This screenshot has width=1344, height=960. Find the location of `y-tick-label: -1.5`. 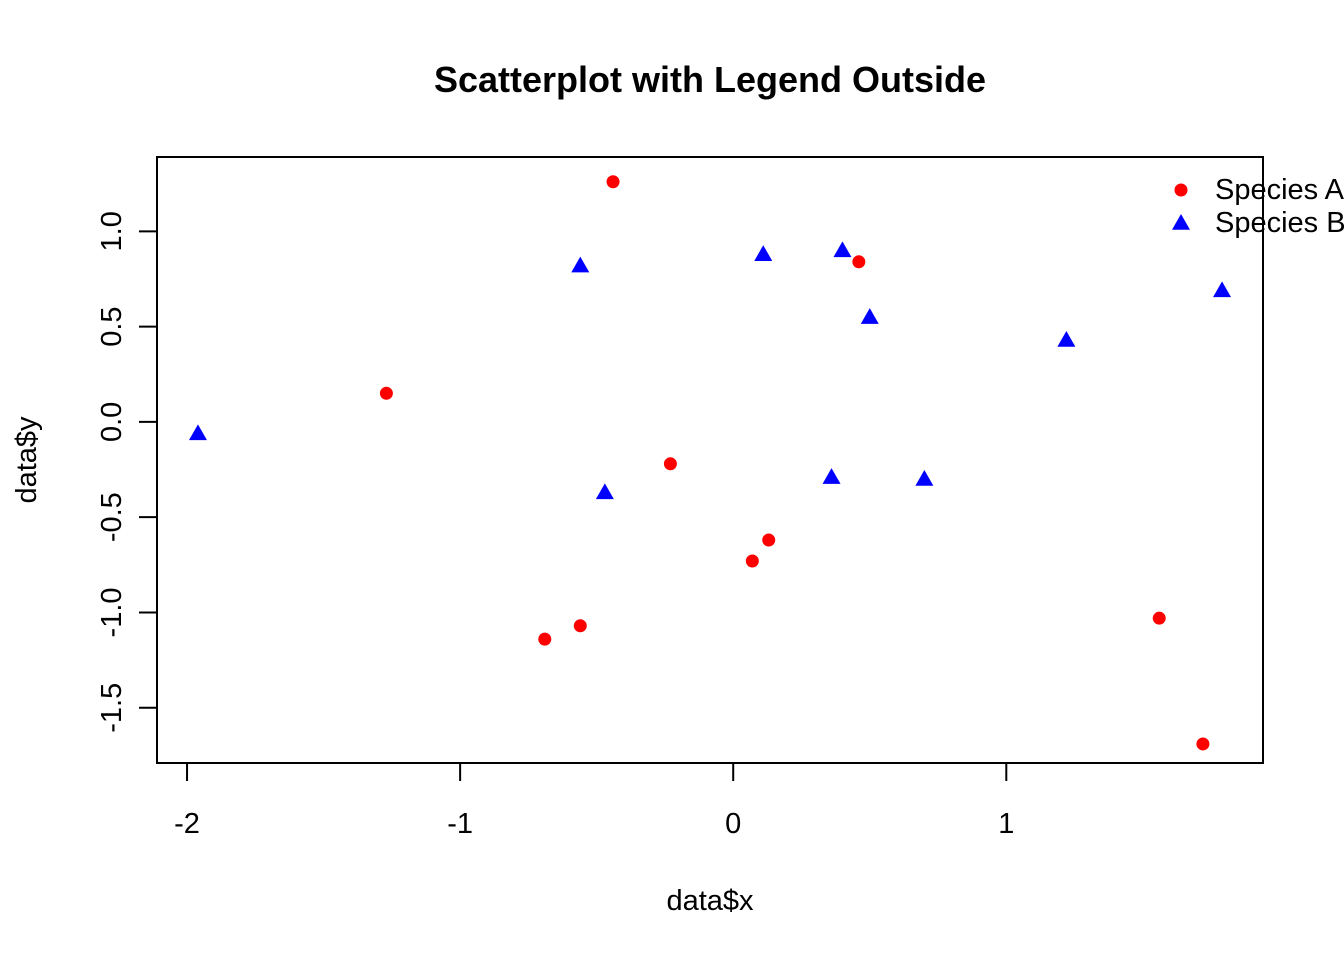

y-tick-label: -1.5 is located at coordinates (112, 708).